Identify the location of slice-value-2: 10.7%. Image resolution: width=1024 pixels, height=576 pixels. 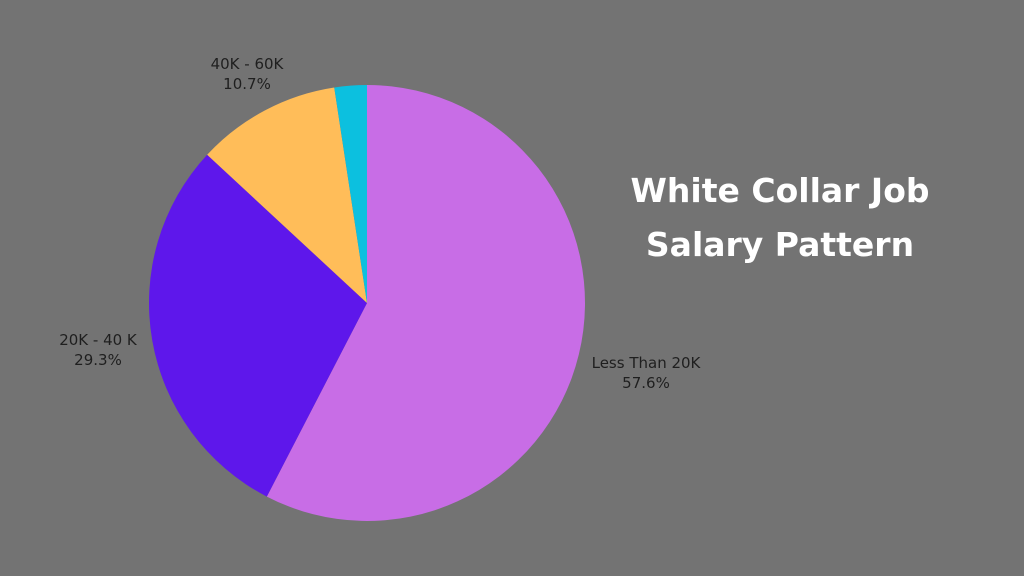
(247, 84).